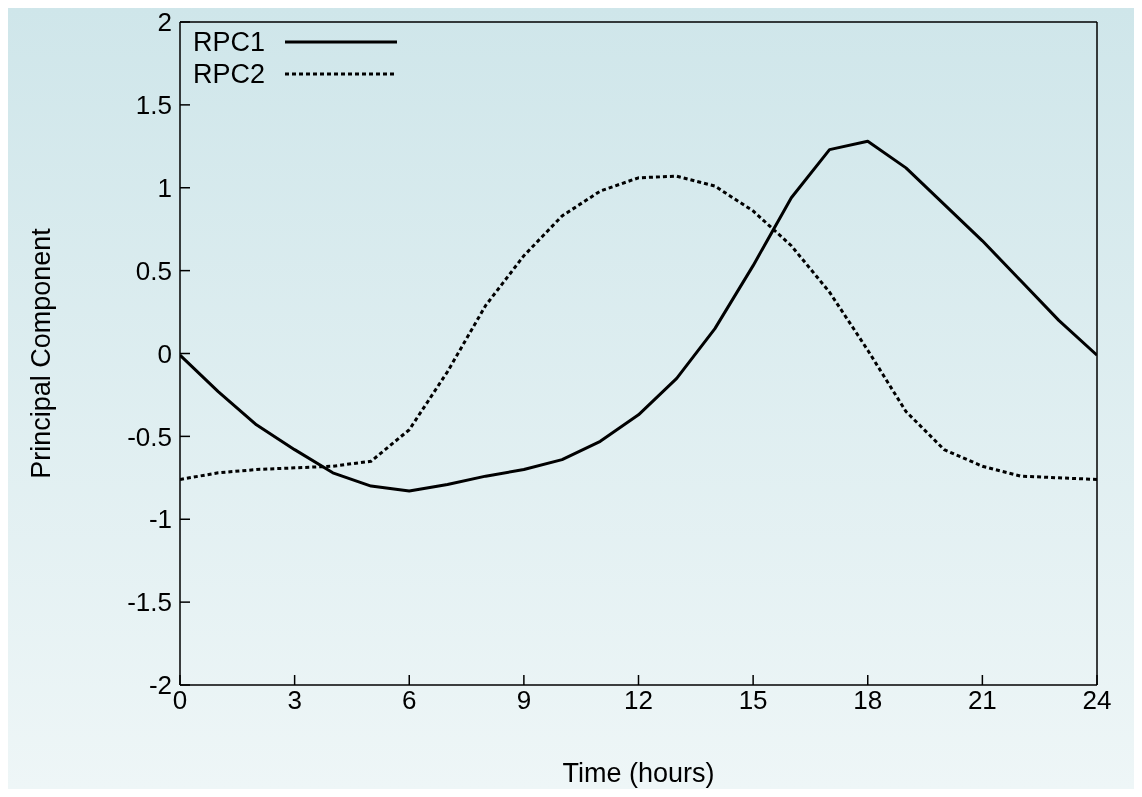 The width and height of the screenshot is (1142, 797). I want to click on y-tick-label: 0, so click(164, 353).